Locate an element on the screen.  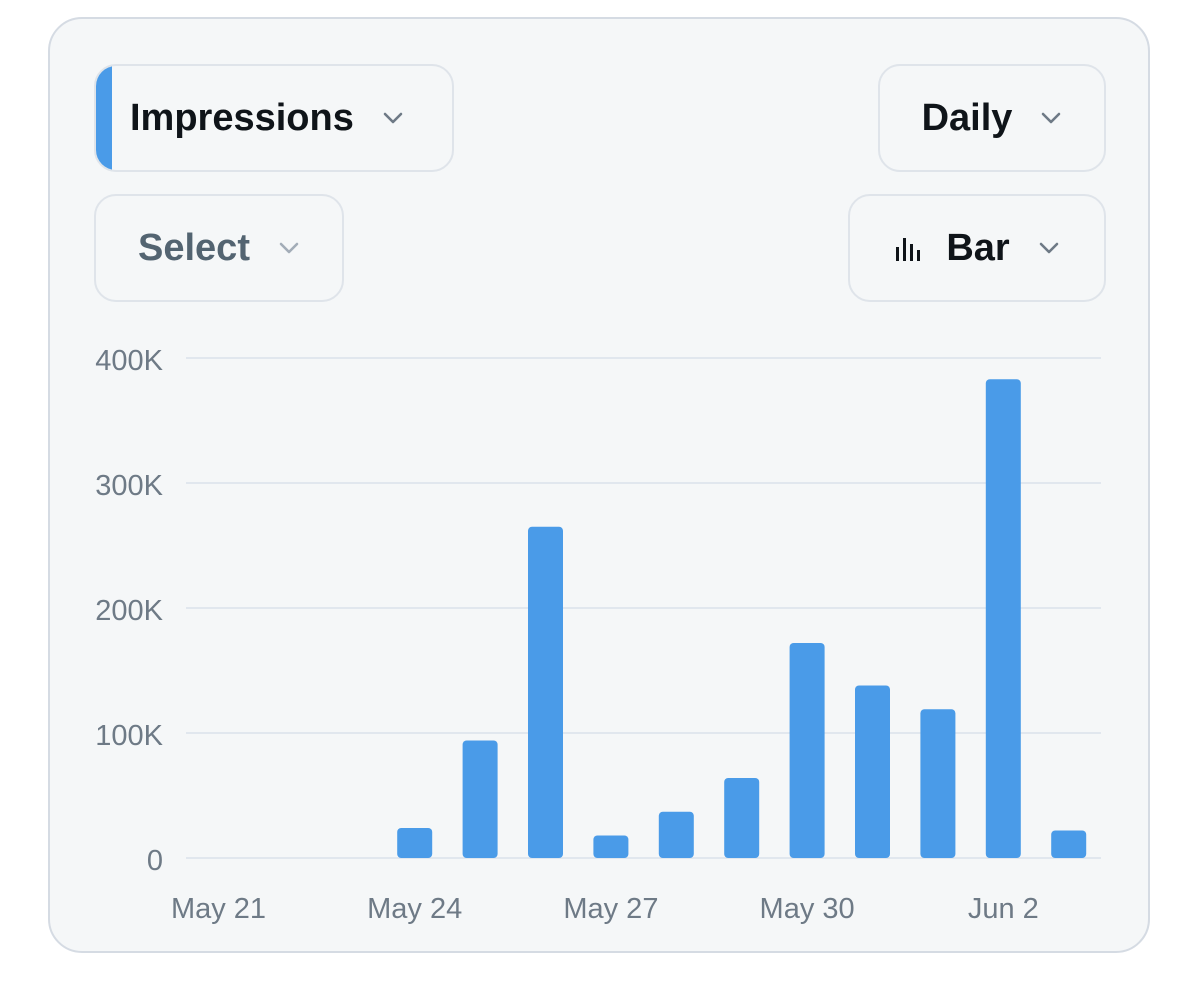
metric-accent-bar is located at coordinates (104, 118).